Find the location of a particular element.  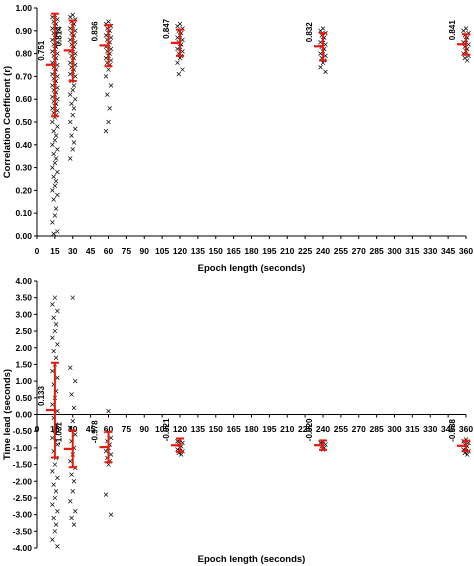

mean-value-label: -0.938 is located at coordinates (452, 430).